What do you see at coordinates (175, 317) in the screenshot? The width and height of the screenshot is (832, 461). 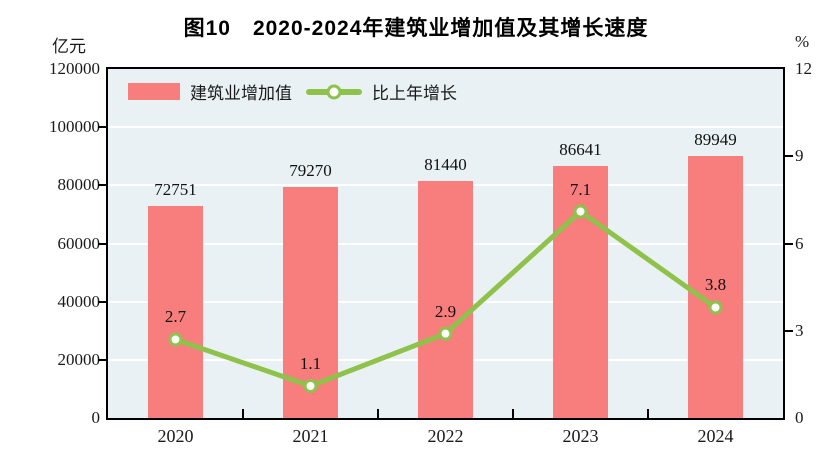 I see `line-value-label: 2.7` at bounding box center [175, 317].